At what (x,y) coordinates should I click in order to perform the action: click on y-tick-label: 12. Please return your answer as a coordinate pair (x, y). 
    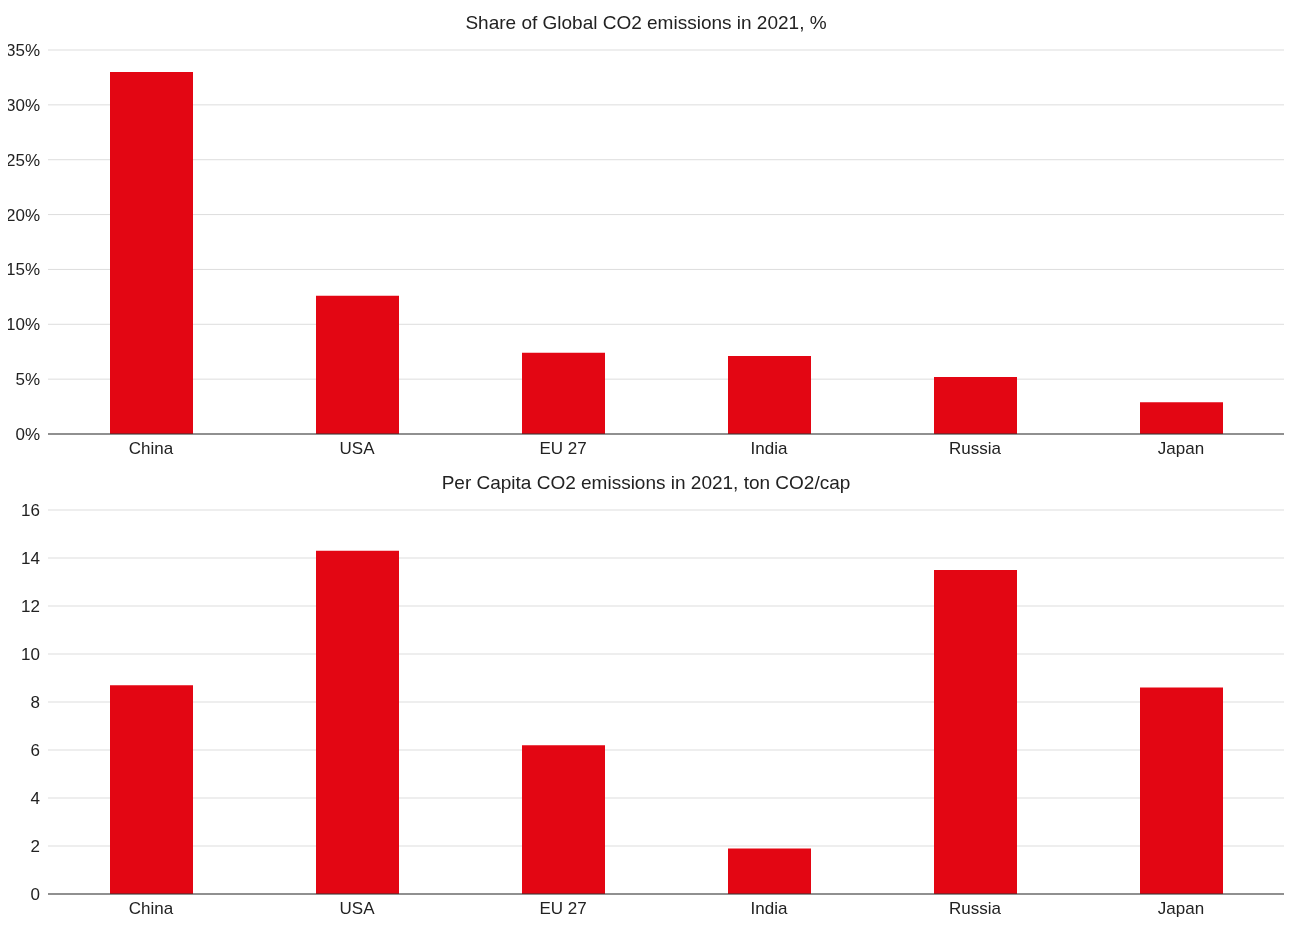
    Looking at the image, I should click on (30, 607).